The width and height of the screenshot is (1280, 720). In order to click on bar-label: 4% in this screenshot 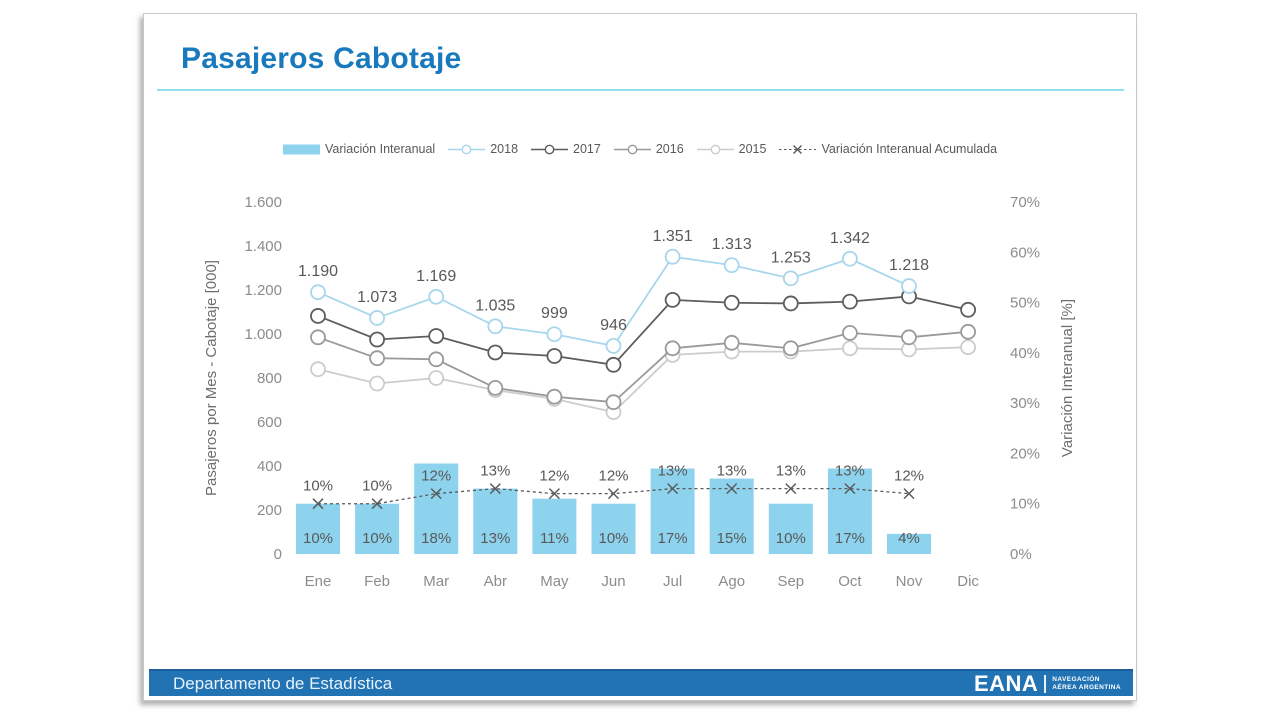, I will do `click(909, 538)`.